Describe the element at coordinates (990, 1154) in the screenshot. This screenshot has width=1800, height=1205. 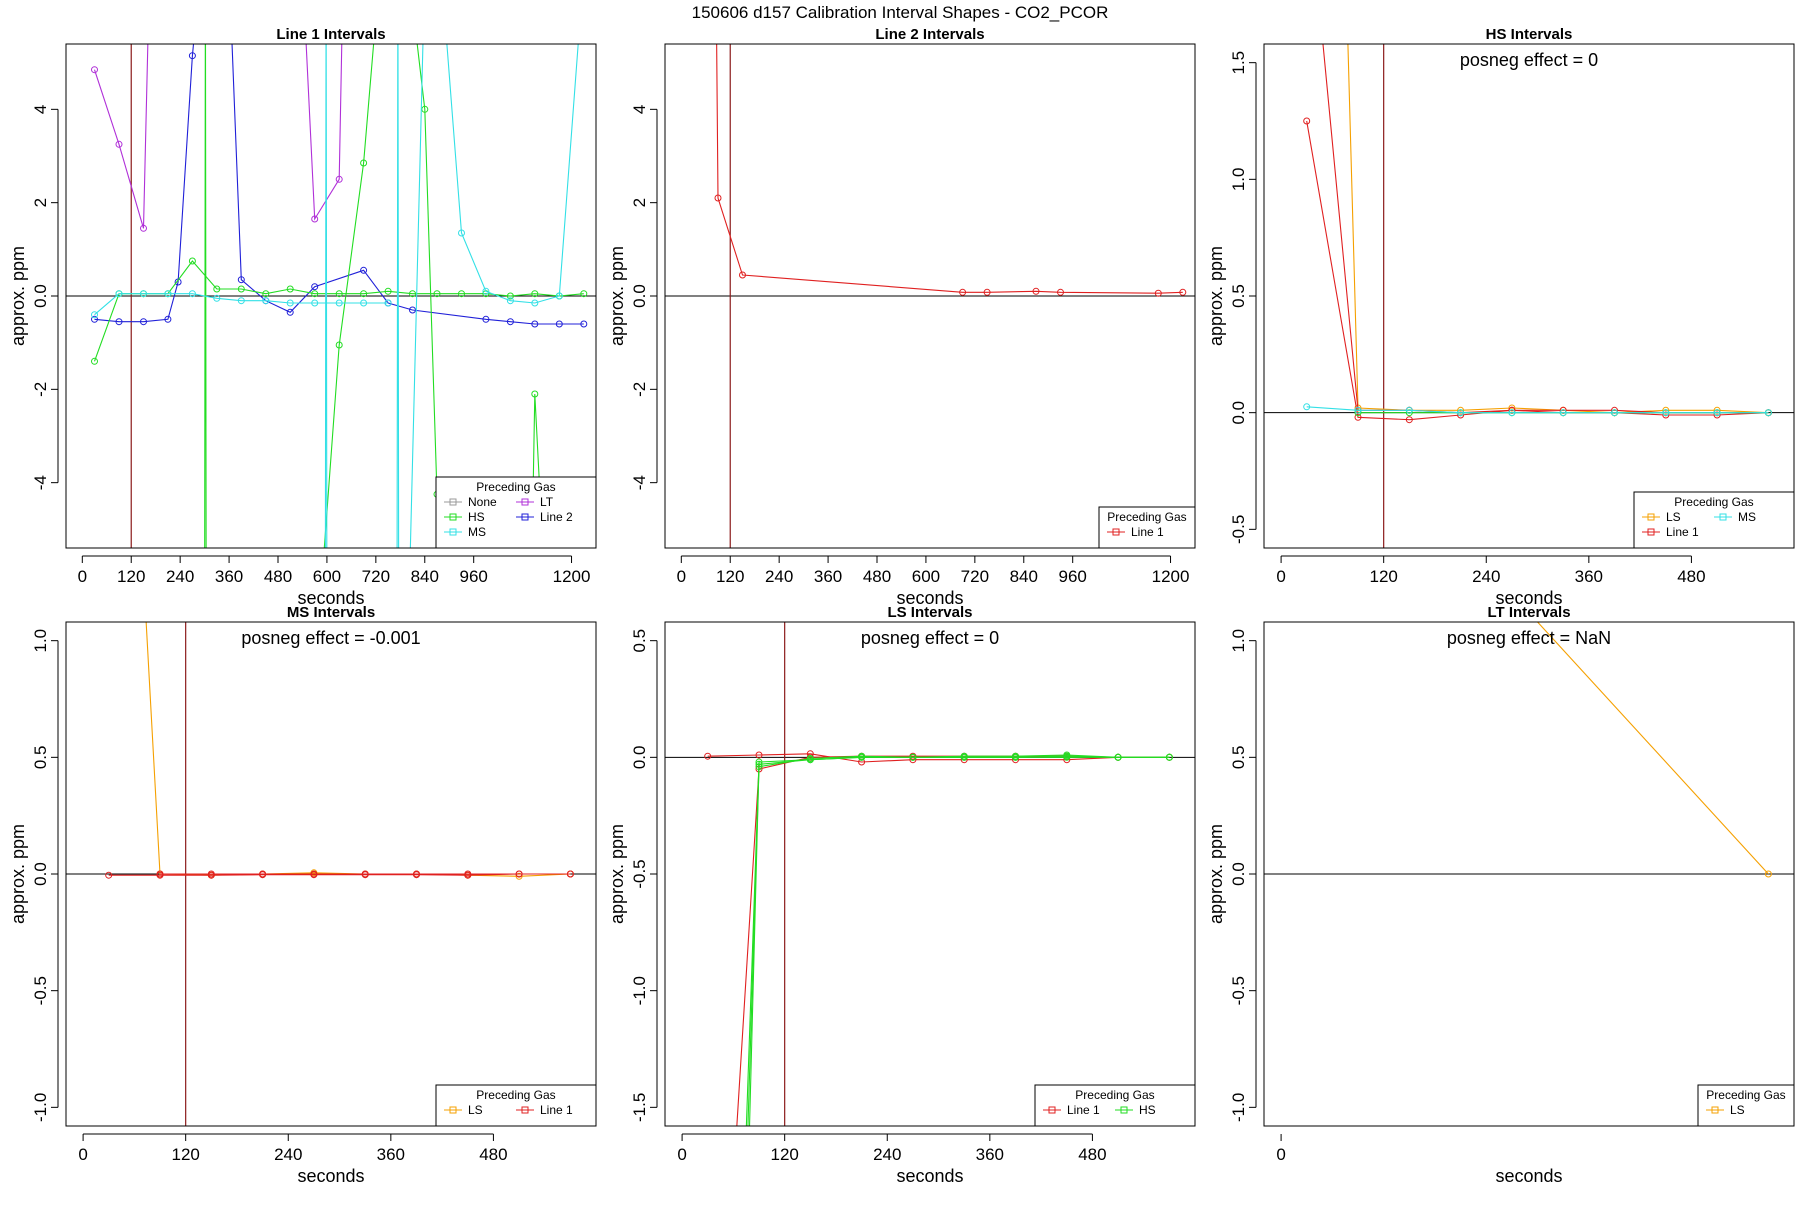
I see `x-tick-label: 360` at that location.